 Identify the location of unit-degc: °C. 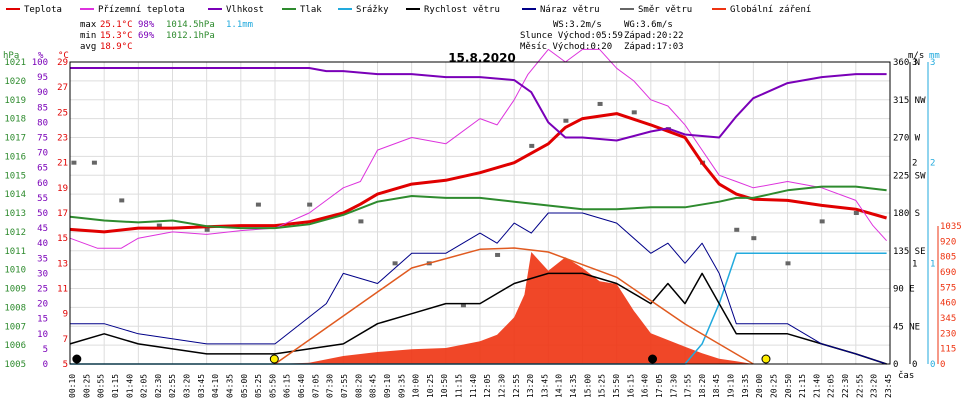
(63, 56).